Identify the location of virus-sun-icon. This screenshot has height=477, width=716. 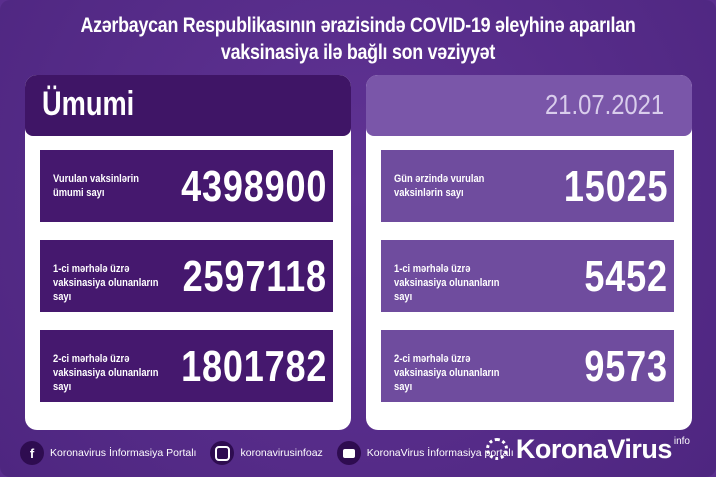
(496, 449).